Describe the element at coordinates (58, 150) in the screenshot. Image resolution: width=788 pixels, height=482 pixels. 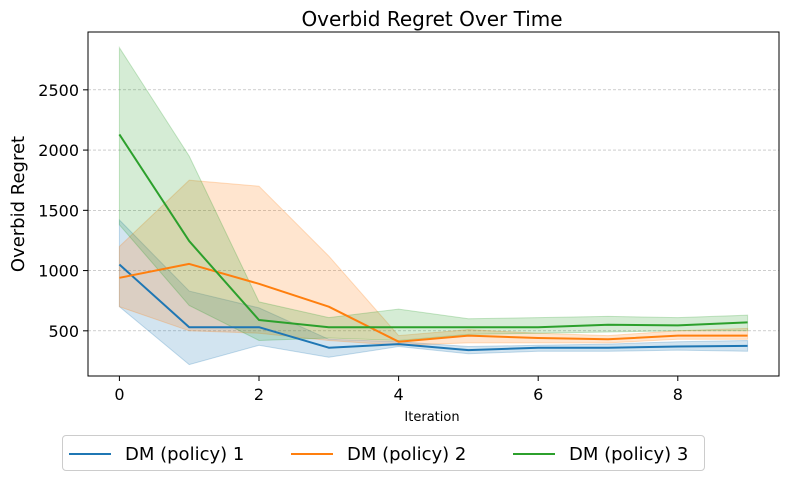
I see `y-tick-label-2000: 2000` at that location.